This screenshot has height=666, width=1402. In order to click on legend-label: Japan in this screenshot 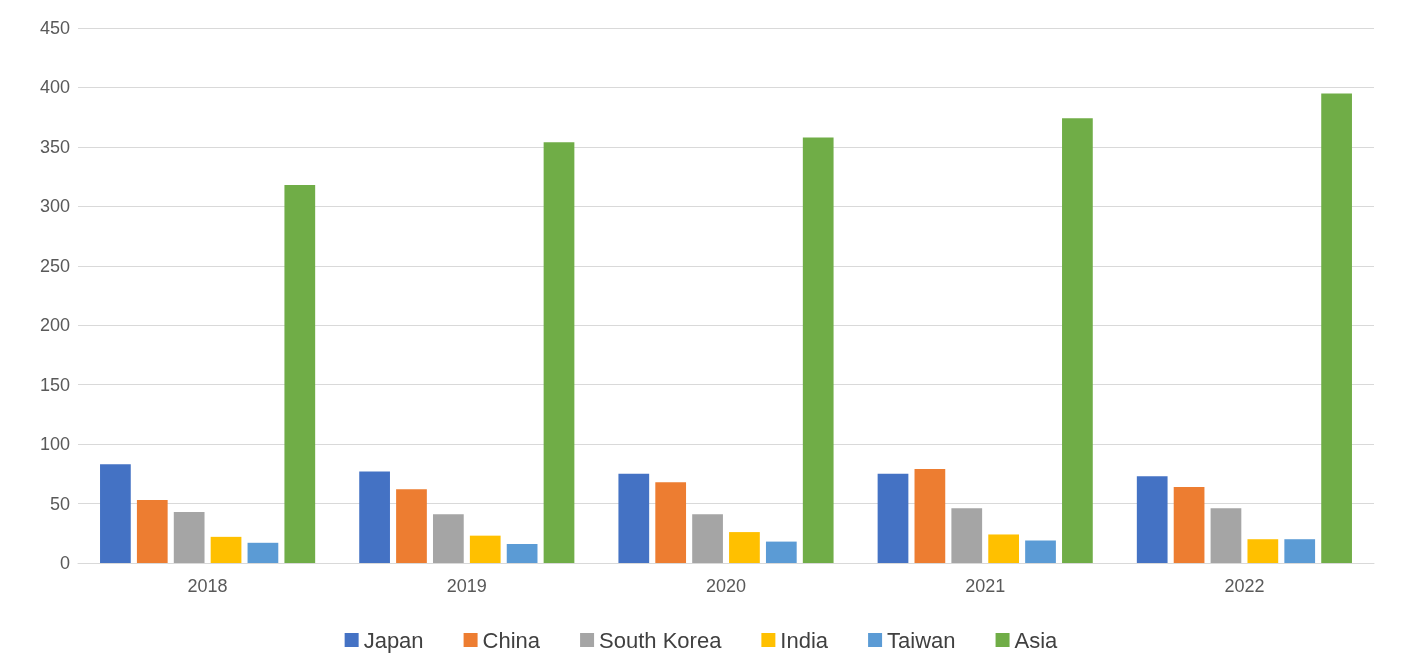, I will do `click(393, 640)`.